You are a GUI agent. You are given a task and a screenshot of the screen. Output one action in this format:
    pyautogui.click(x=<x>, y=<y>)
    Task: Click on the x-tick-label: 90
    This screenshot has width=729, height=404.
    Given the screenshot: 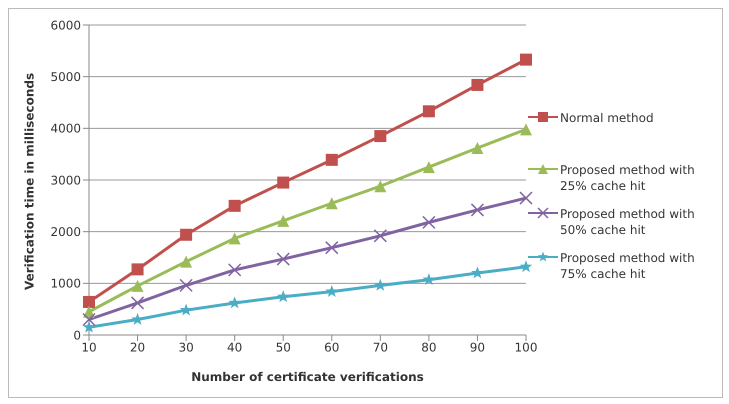 What is the action you would take?
    pyautogui.click(x=478, y=347)
    